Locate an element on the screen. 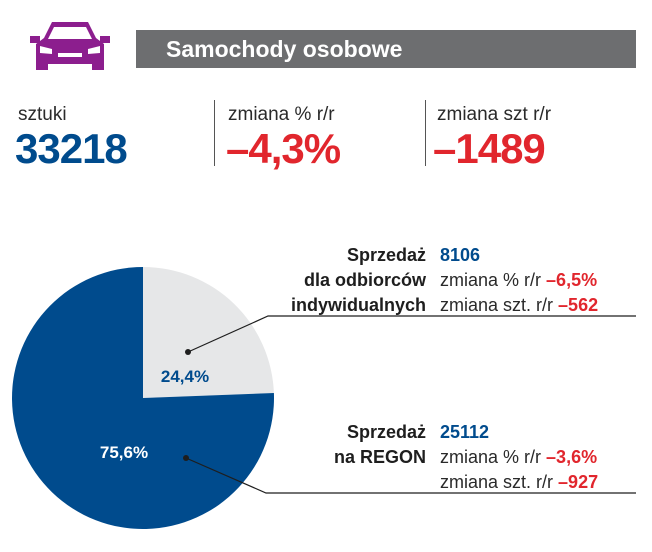 This screenshot has width=652, height=552. segment-pct-row-regon: zmiana % r/r –3,6% is located at coordinates (519, 457).